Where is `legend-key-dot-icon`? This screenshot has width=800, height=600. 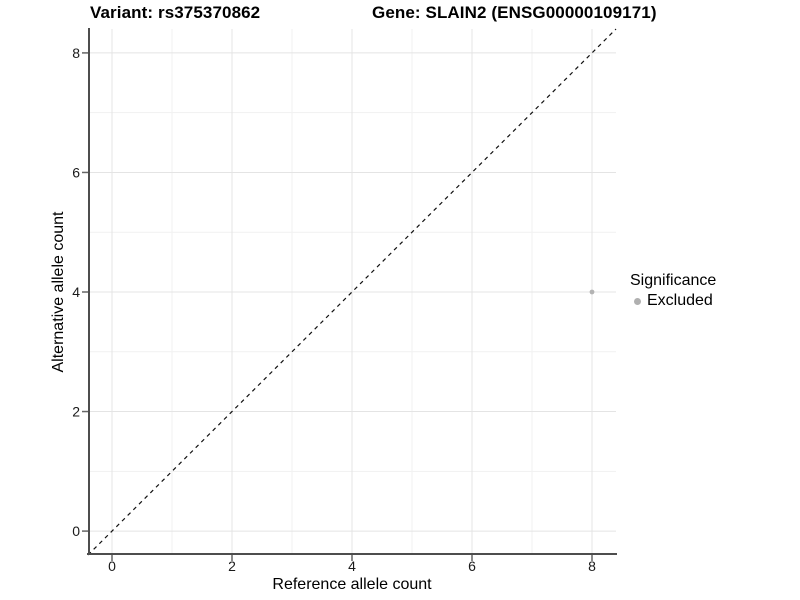
legend-key-dot-icon is located at coordinates (637, 301).